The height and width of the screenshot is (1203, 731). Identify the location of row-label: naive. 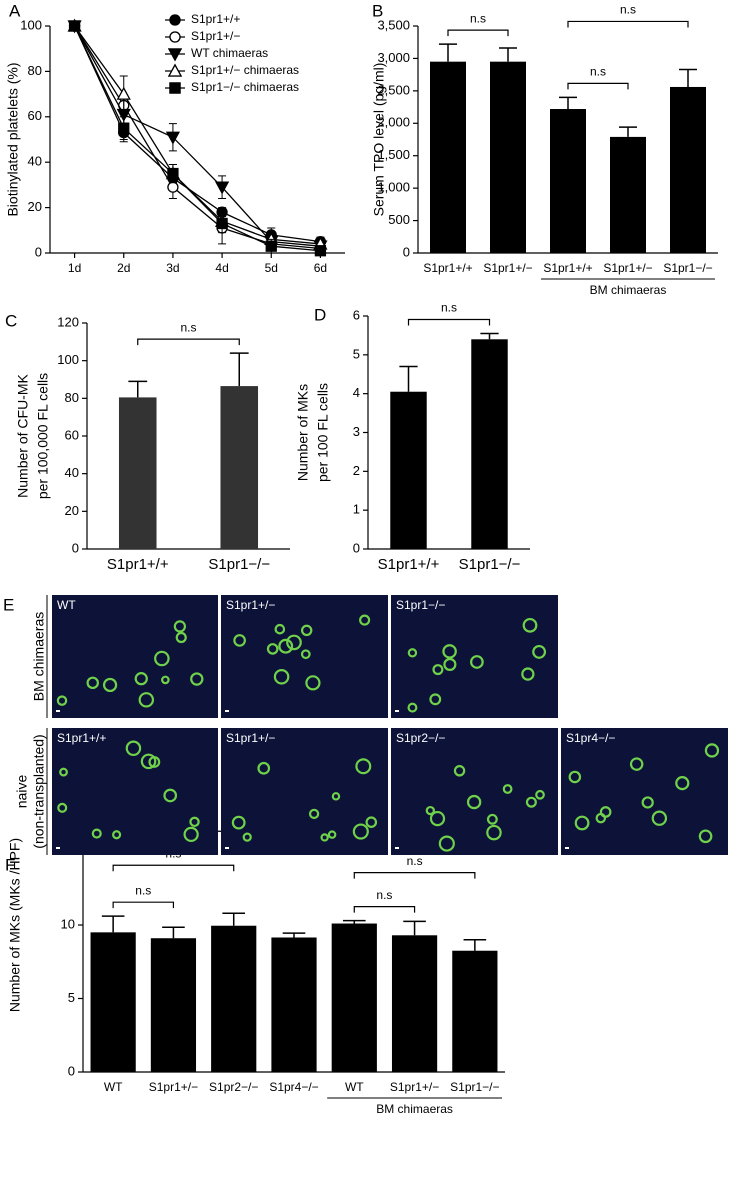
(22, 792).